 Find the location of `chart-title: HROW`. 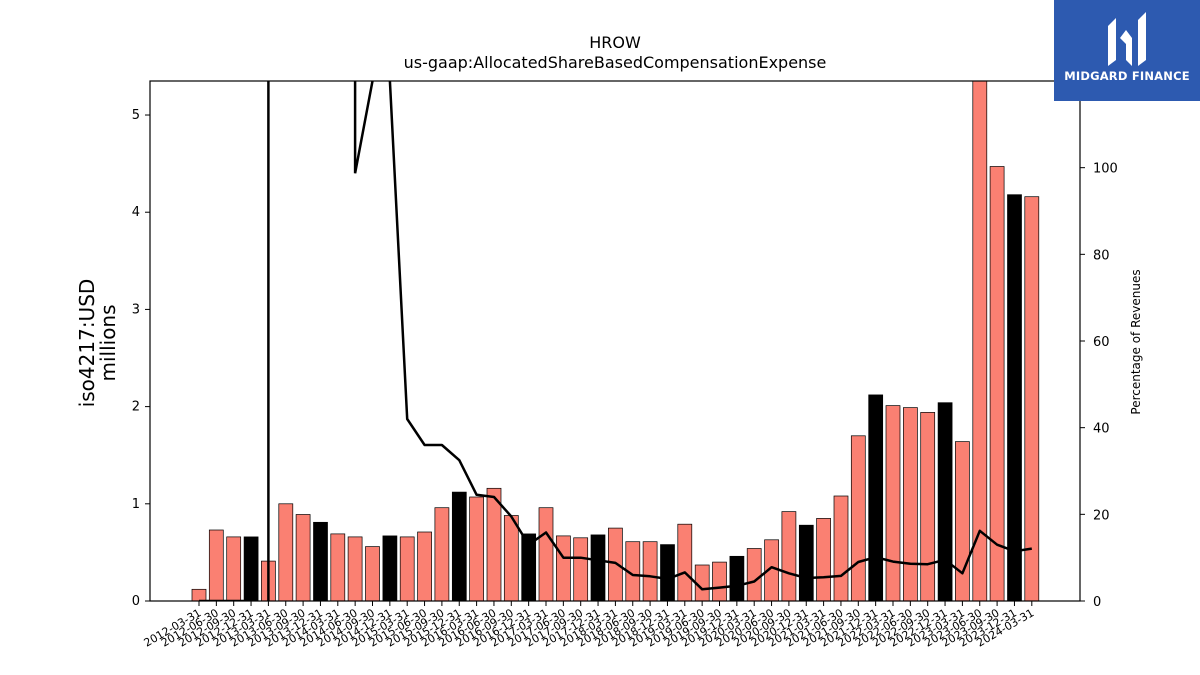

chart-title: HROW is located at coordinates (615, 42).